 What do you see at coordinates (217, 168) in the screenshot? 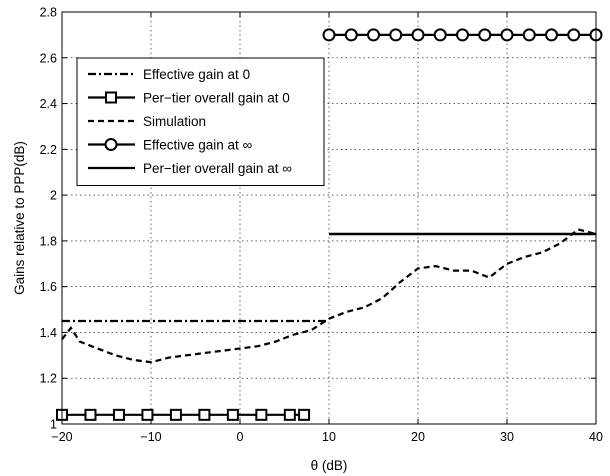
I see `legend-label: Per−tier overall gain at ∞` at bounding box center [217, 168].